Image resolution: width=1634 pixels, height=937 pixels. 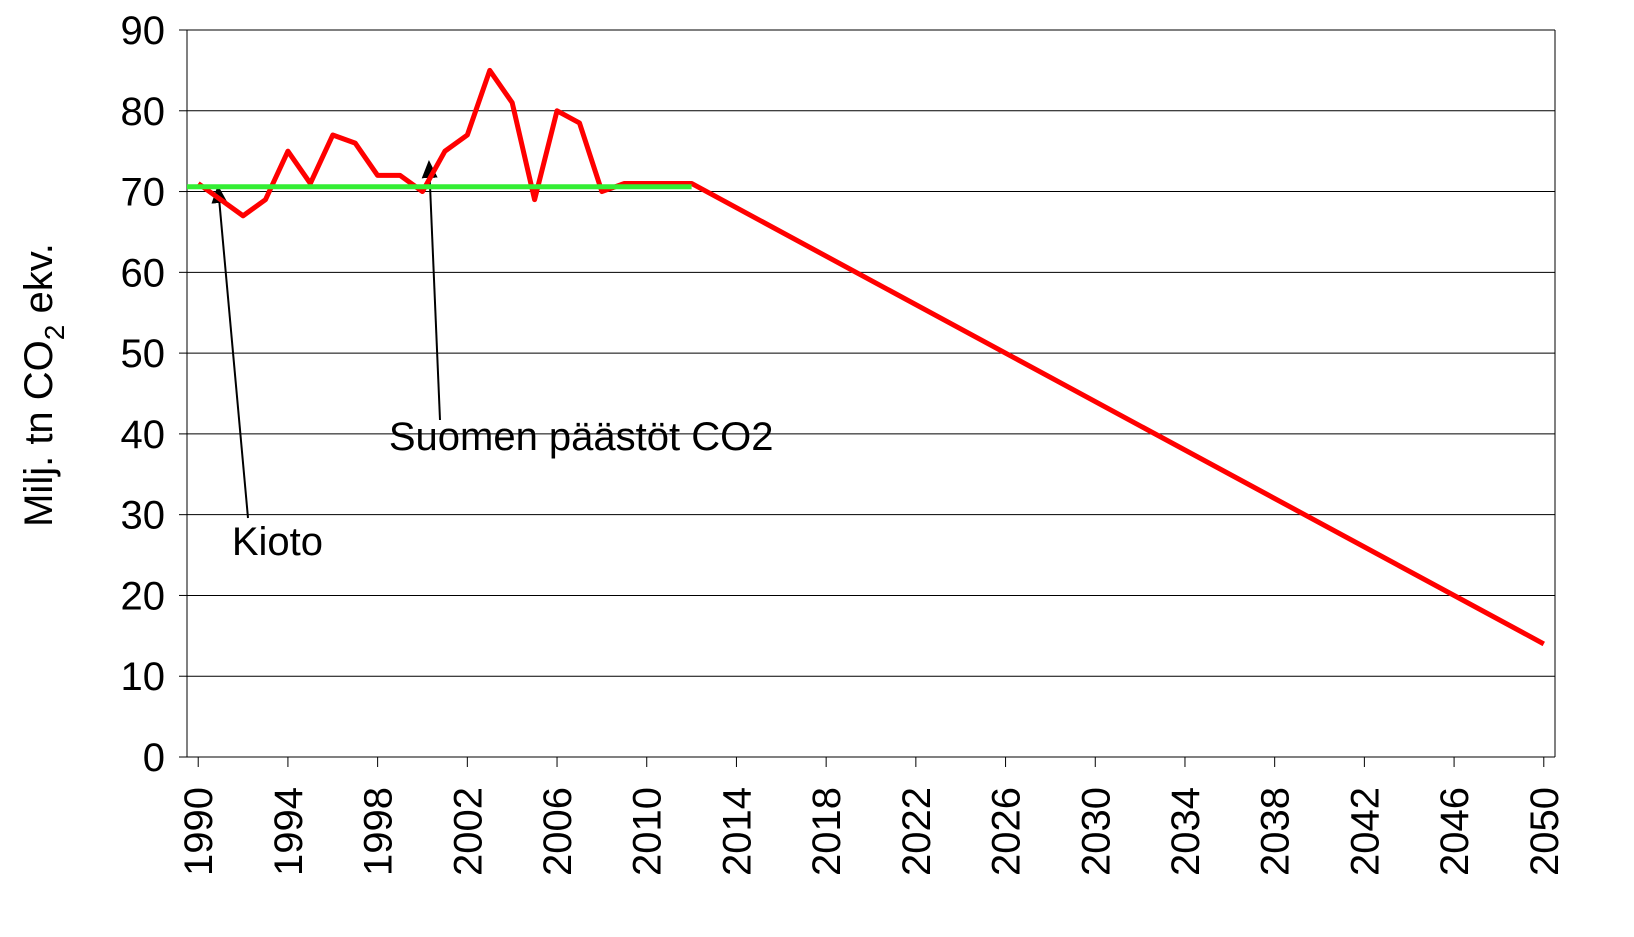 I want to click on y-tick-label: 30, so click(x=143, y=516).